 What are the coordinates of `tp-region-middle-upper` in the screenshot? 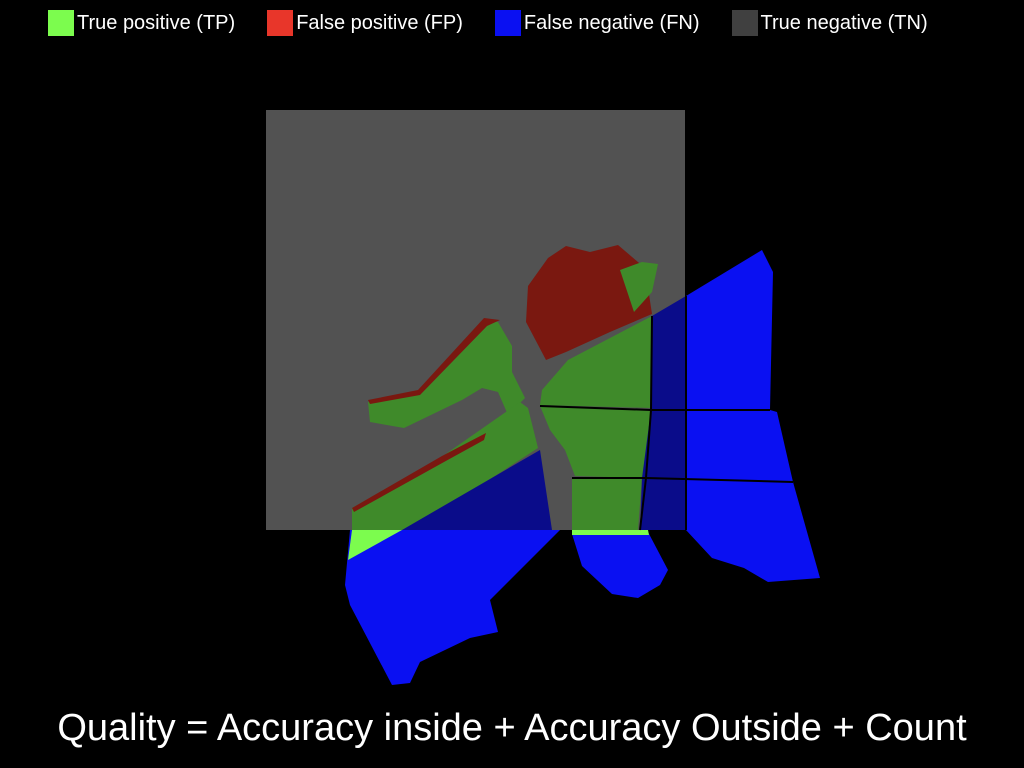 It's located at (596, 362).